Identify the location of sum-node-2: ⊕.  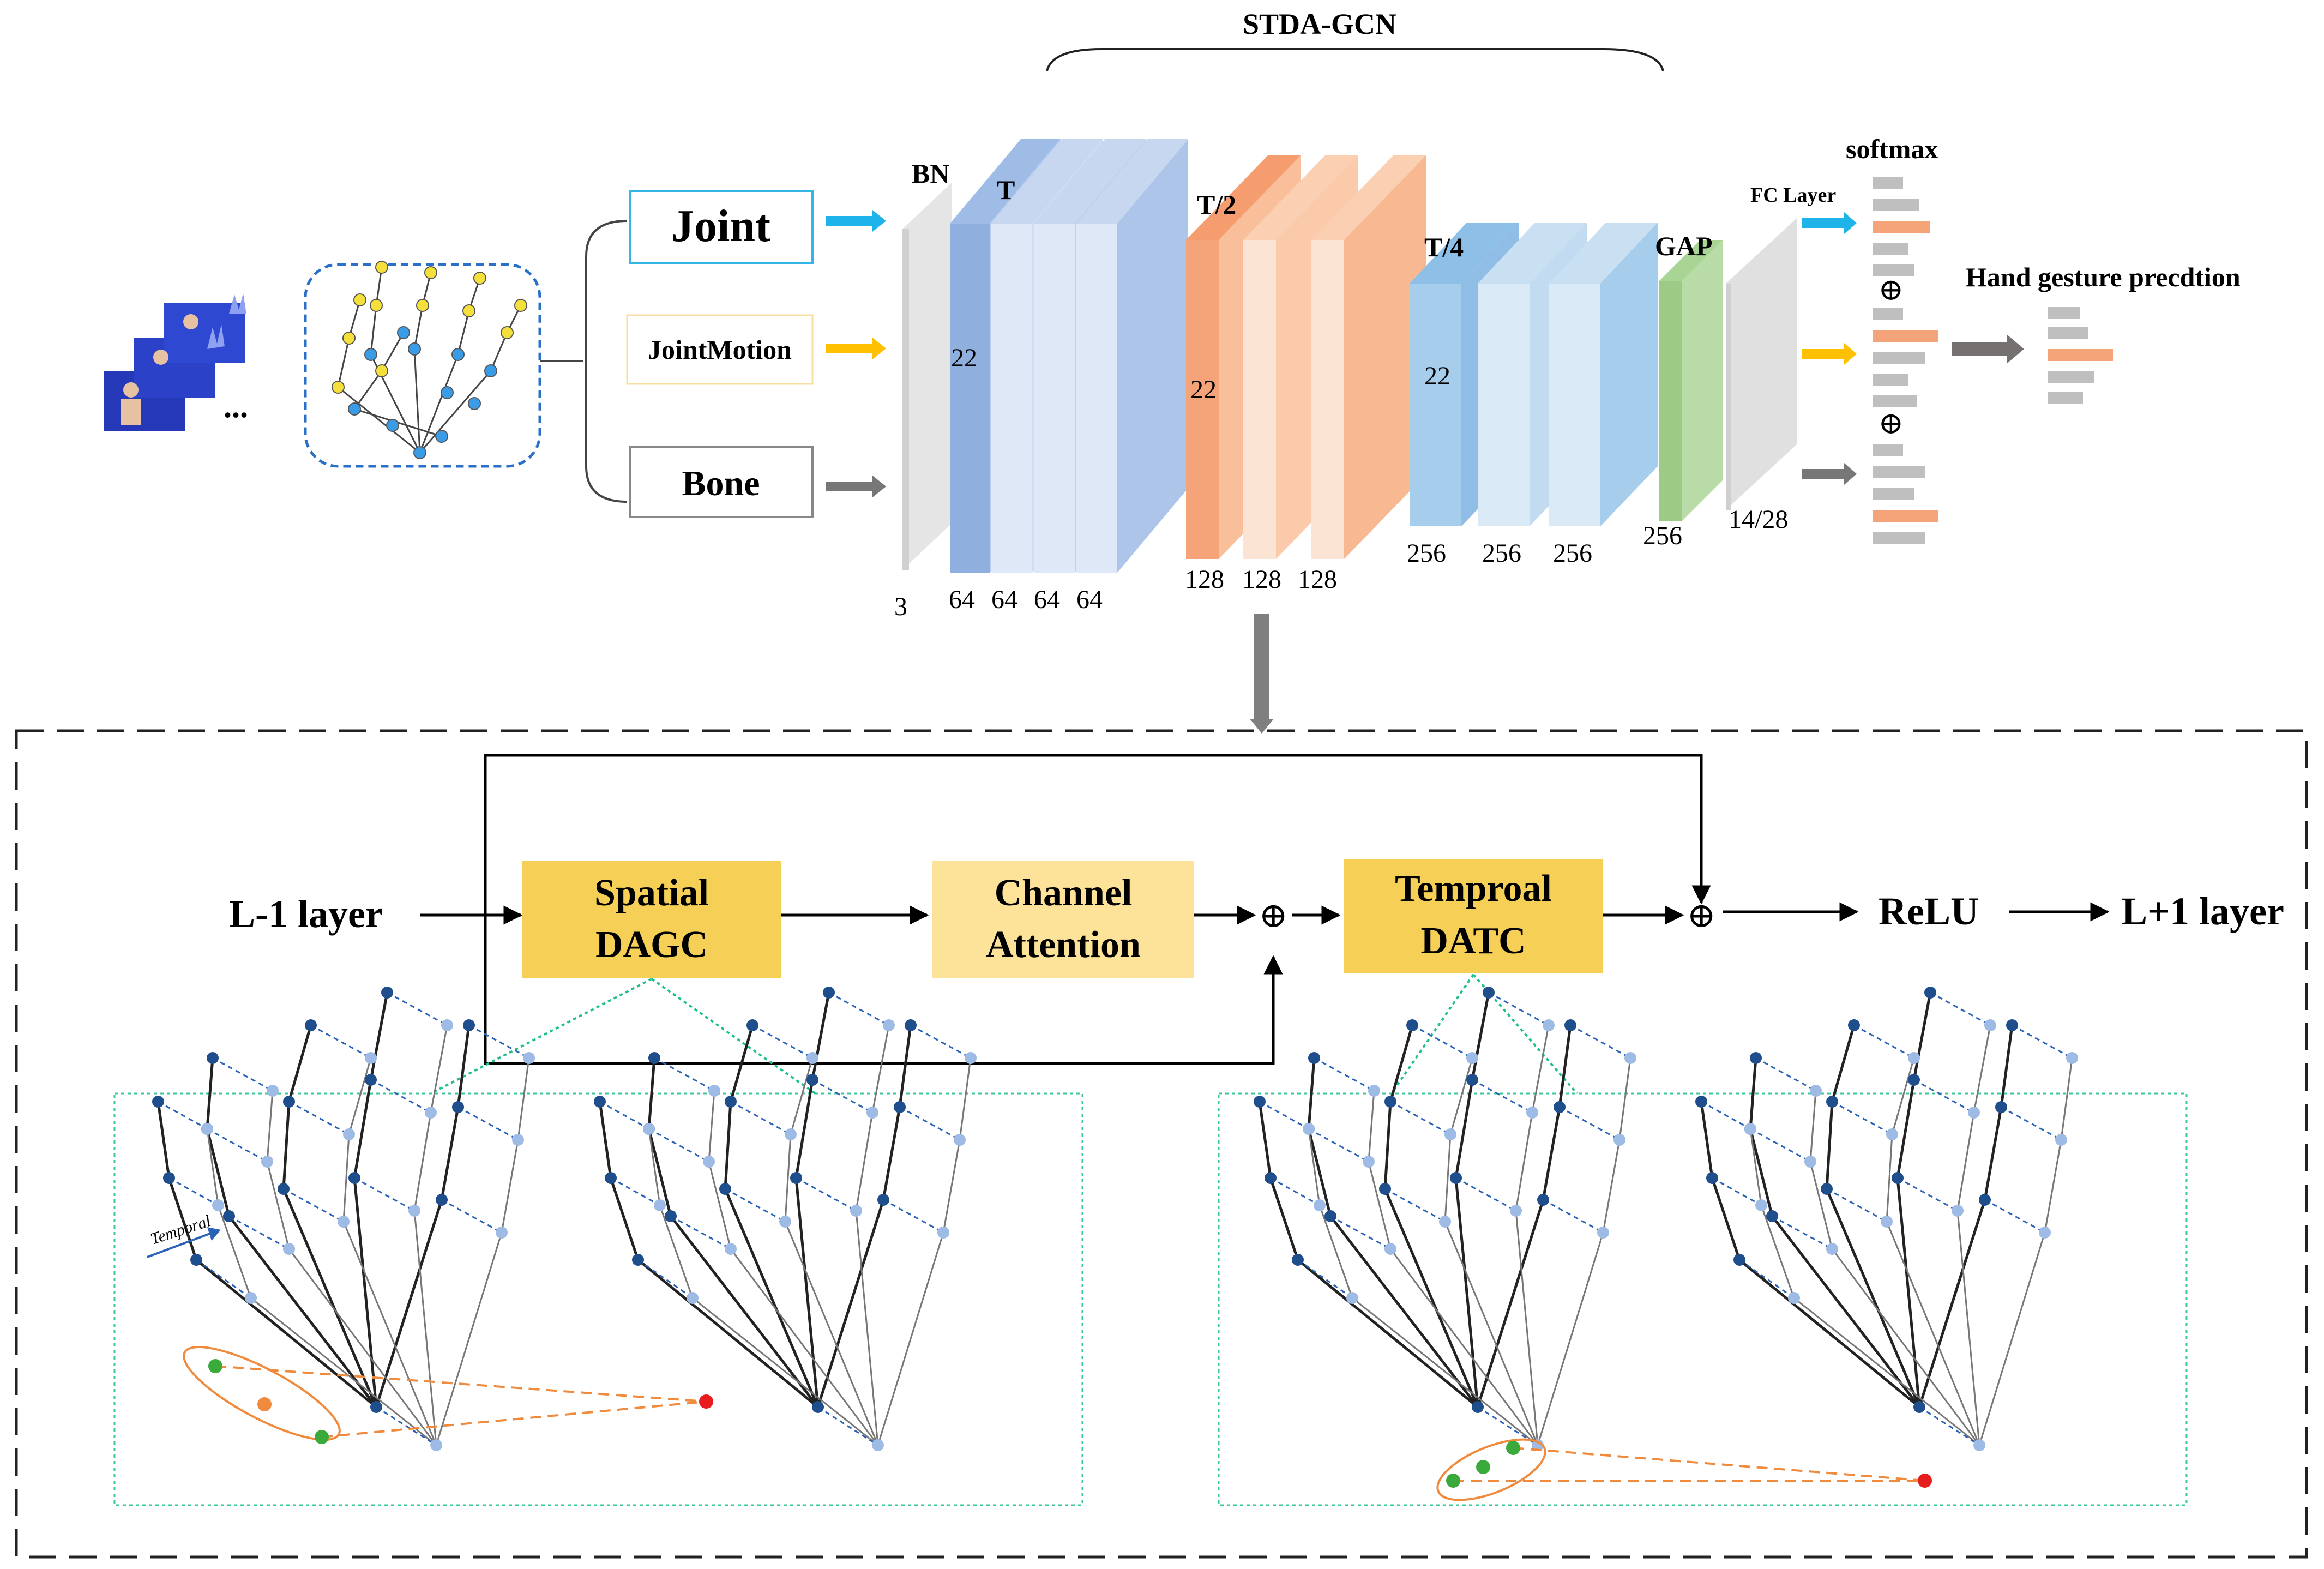
(1701, 915).